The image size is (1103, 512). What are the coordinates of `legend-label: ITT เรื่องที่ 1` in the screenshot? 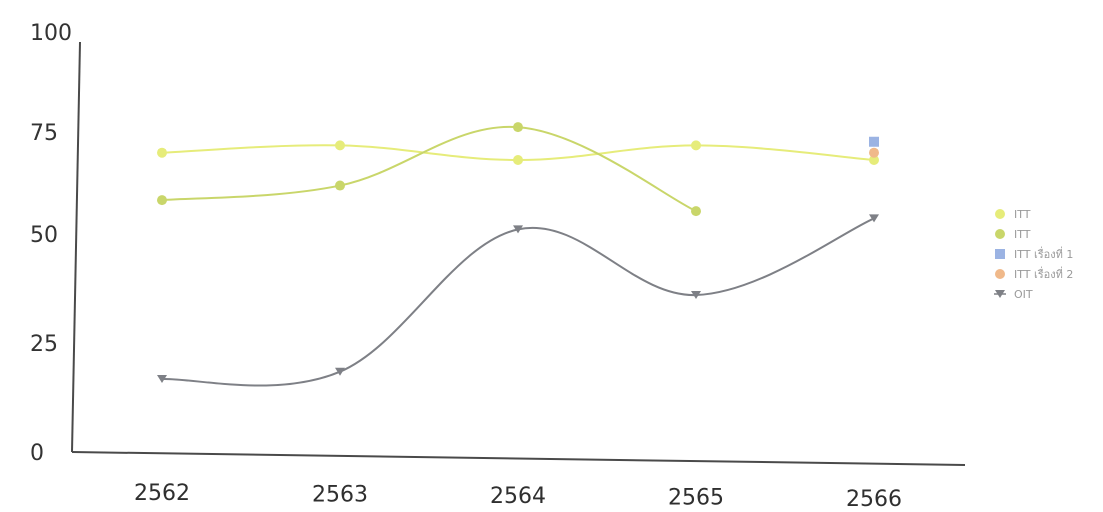 It's located at (1043, 253).